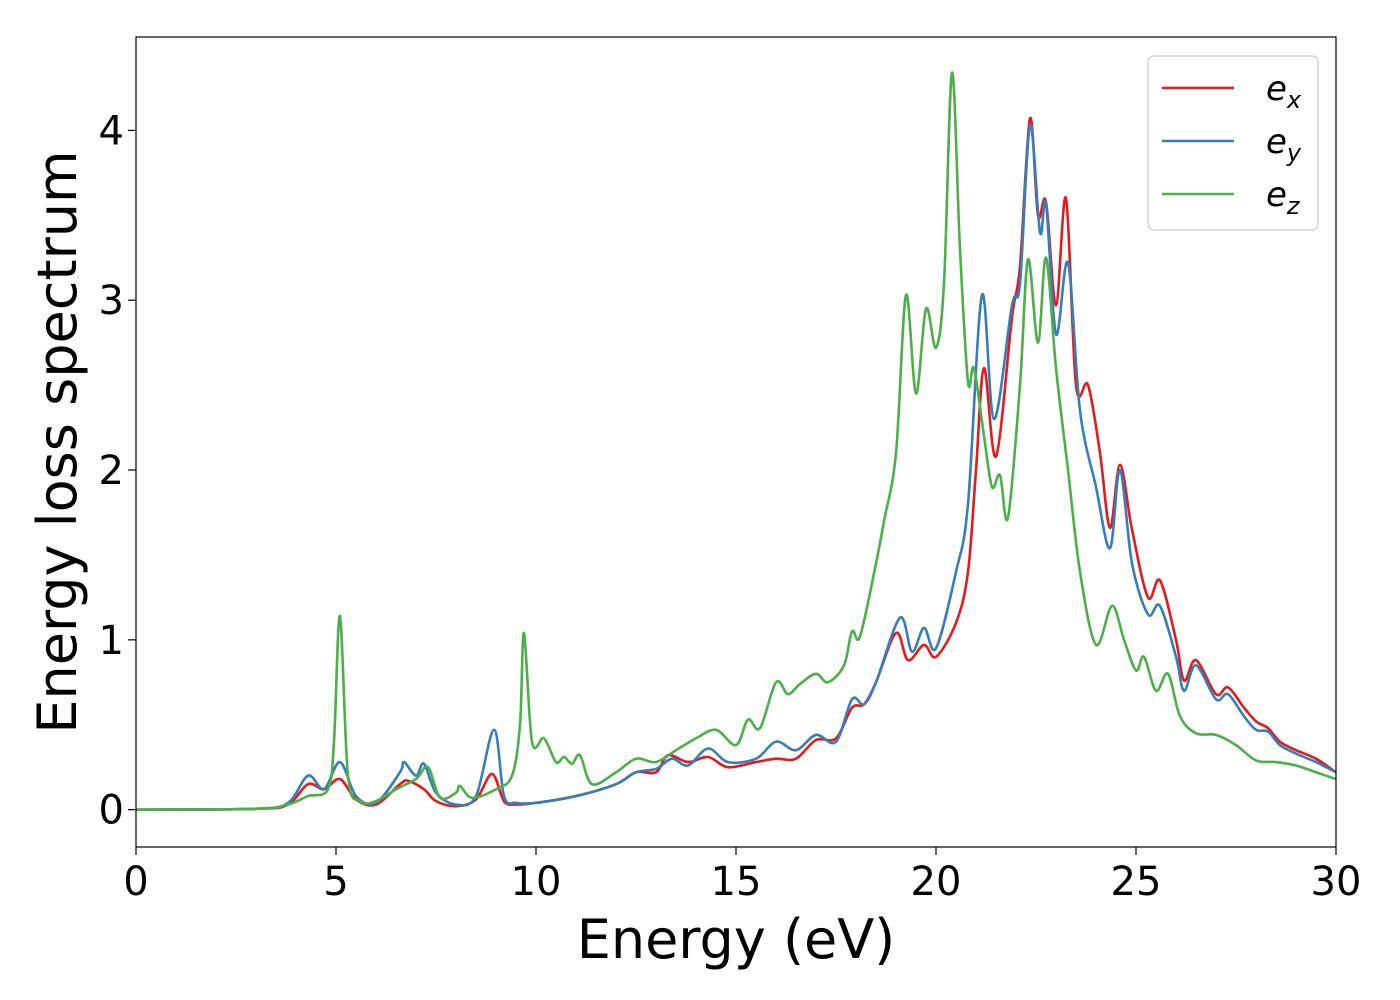  I want to click on x-tick-label: 25, so click(1136, 882).